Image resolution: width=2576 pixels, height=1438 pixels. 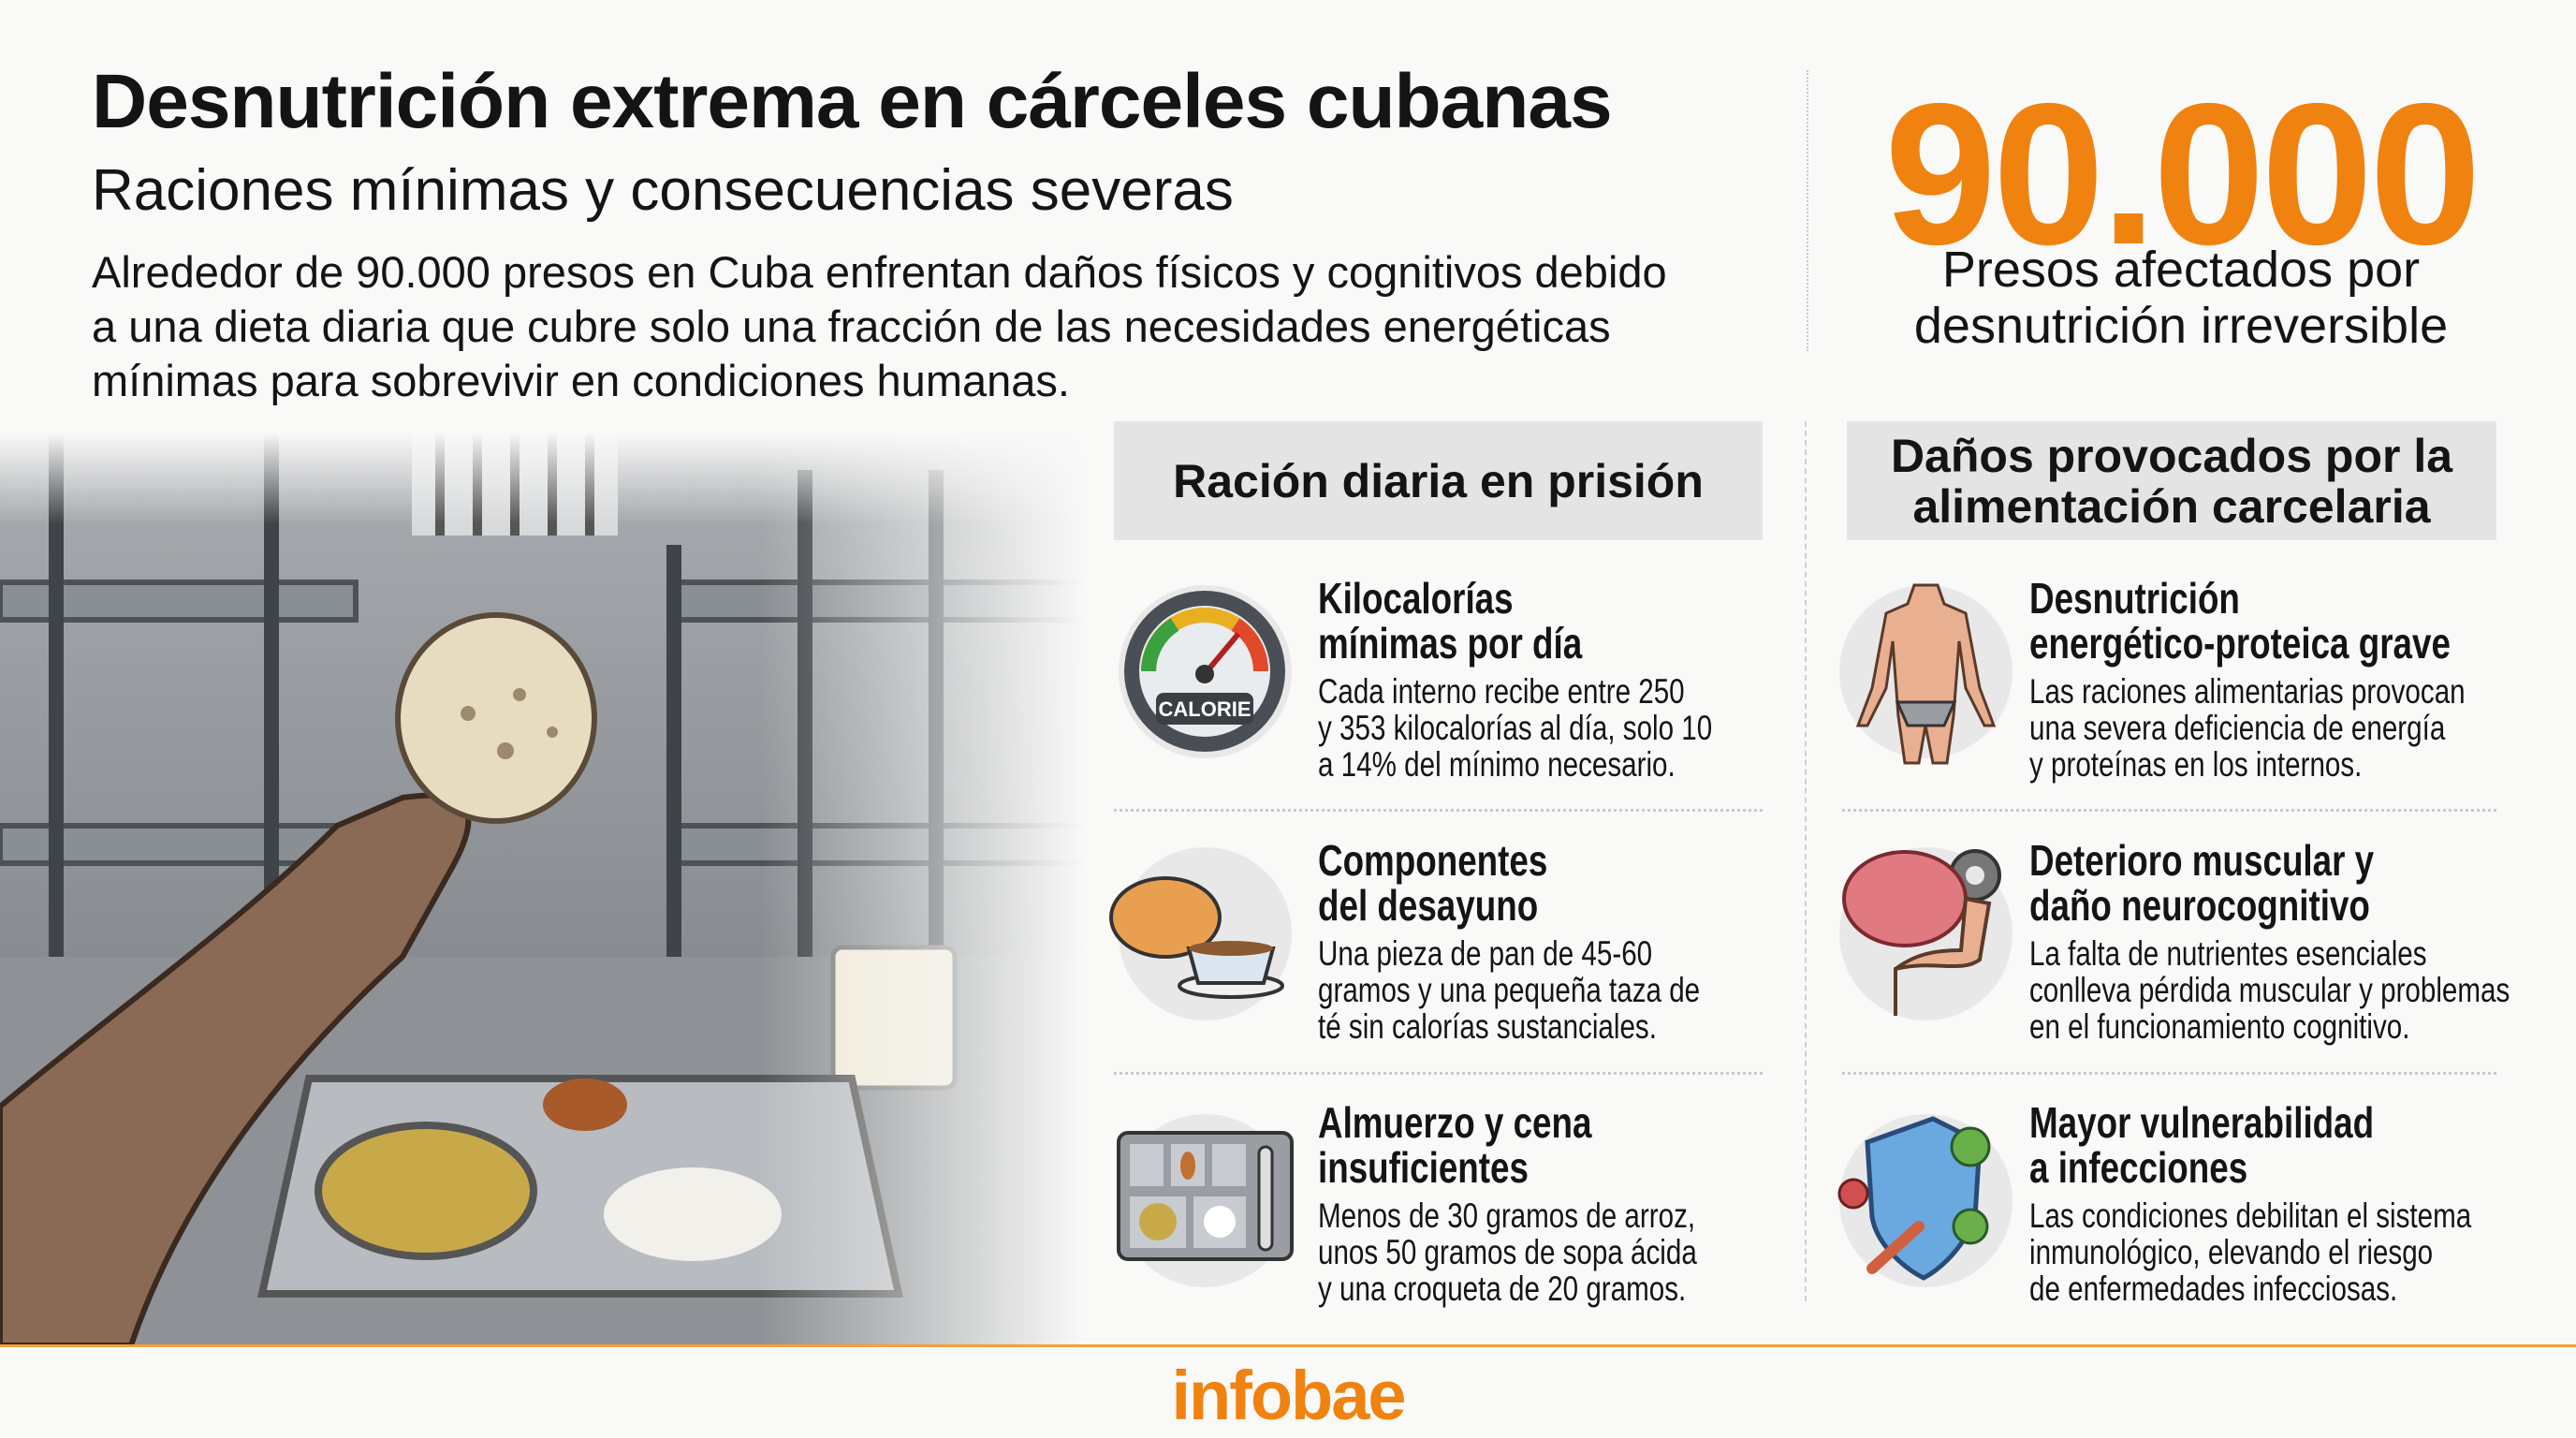 What do you see at coordinates (2240, 643) in the screenshot?
I see `item-title: energético-proteica grave` at bounding box center [2240, 643].